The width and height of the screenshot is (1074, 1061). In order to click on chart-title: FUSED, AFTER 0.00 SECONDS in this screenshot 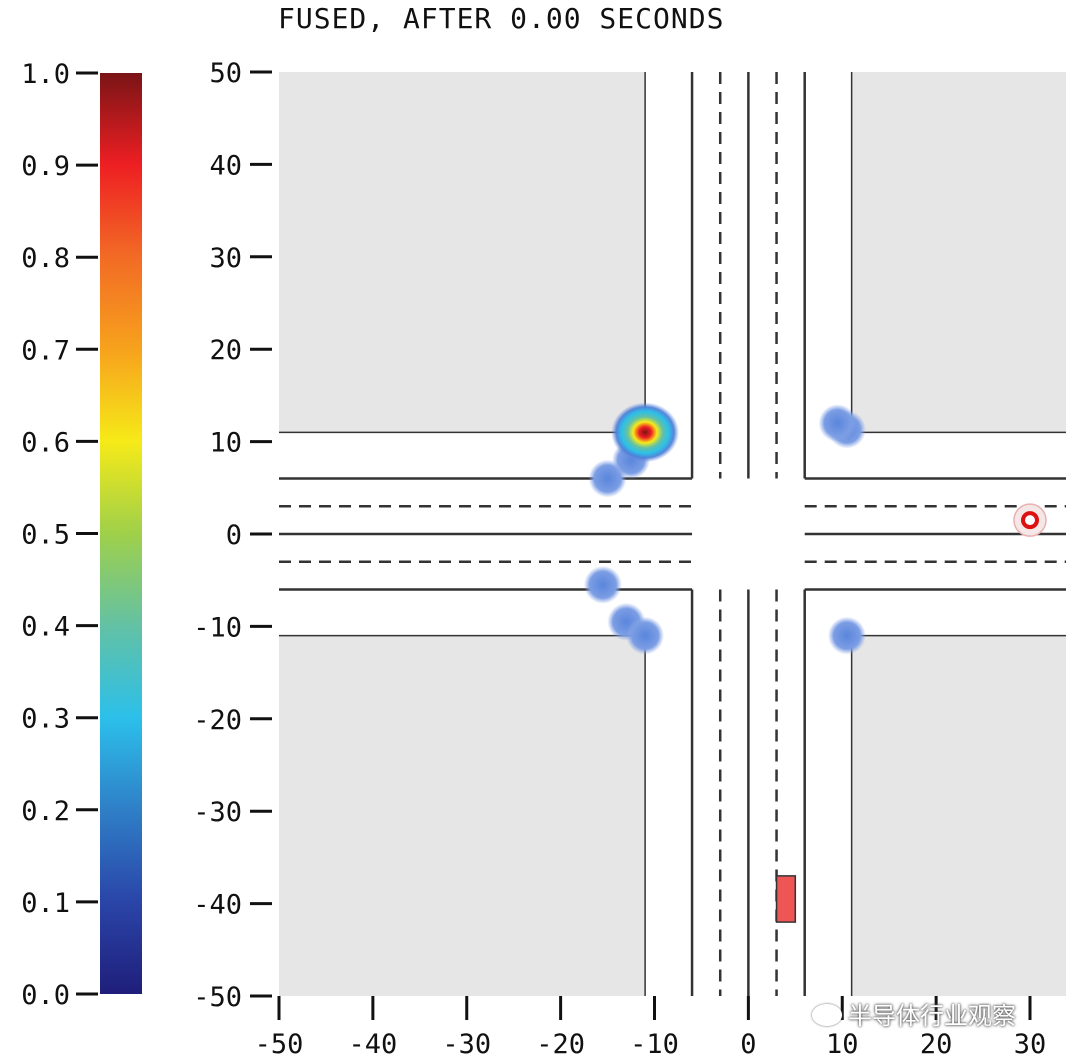, I will do `click(501, 18)`.